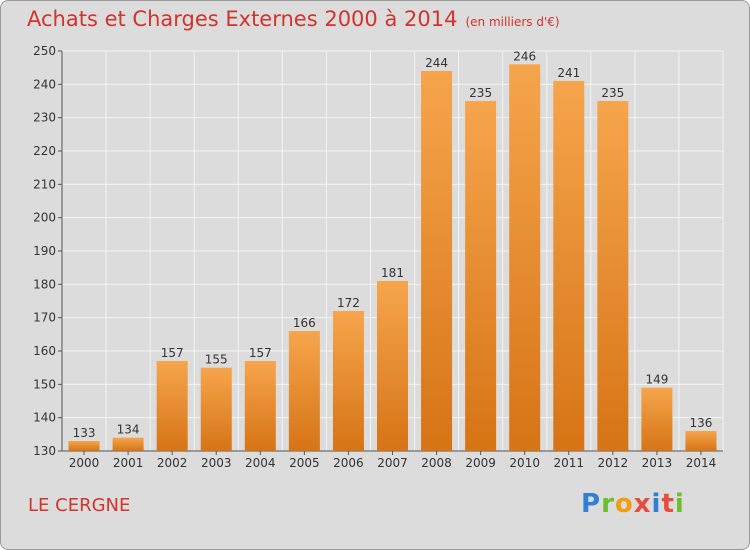 The height and width of the screenshot is (550, 750). I want to click on bar-2004, so click(260, 406).